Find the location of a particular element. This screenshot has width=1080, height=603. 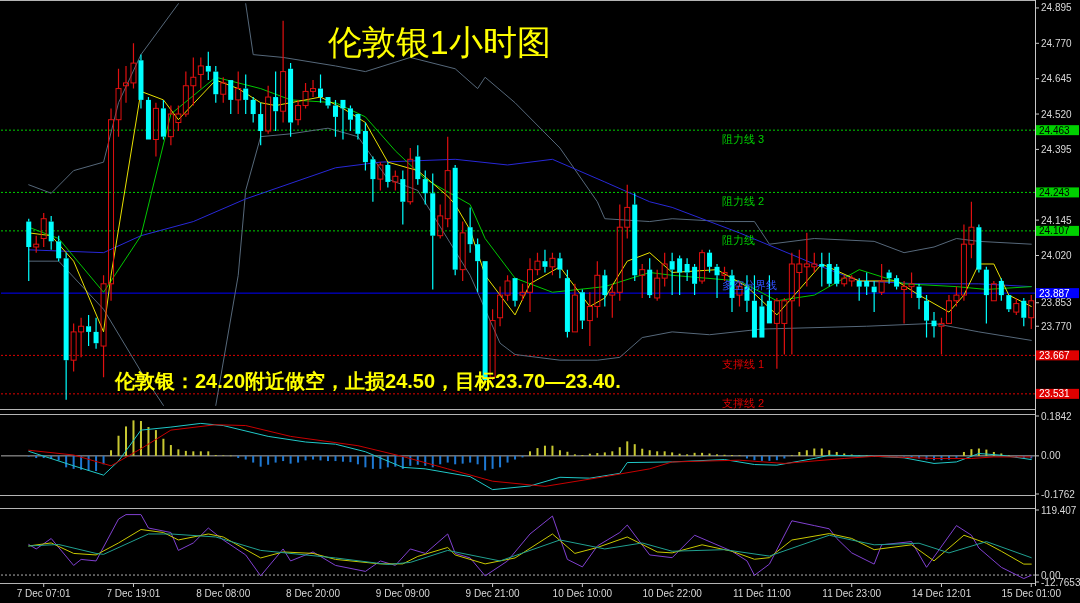

x-tick-label: 7 Dec 19:01 is located at coordinates (133, 593).